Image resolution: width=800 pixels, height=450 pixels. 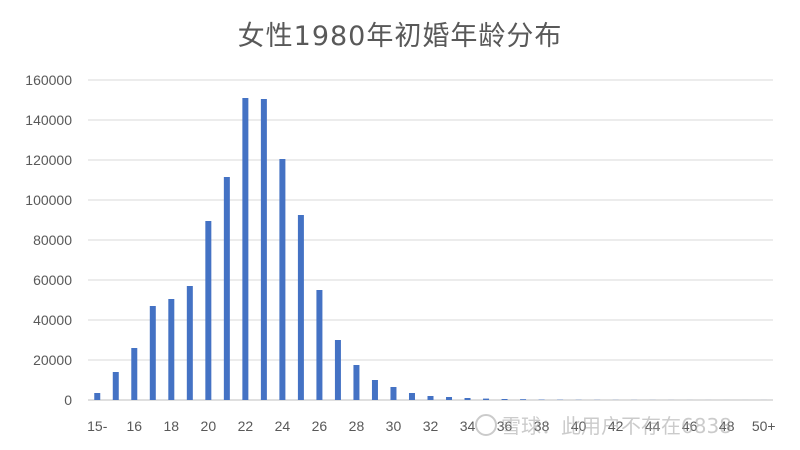 What do you see at coordinates (431, 426) in the screenshot?
I see `x-tick-label: 32` at bounding box center [431, 426].